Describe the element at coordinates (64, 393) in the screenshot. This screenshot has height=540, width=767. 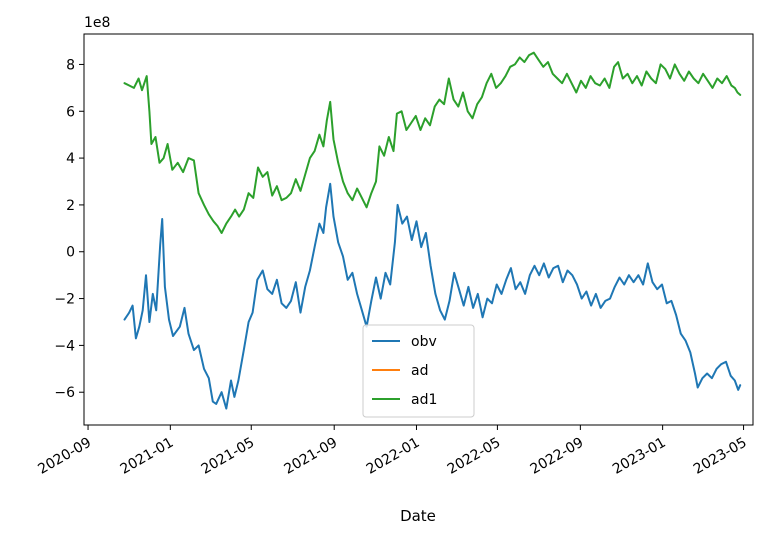
I see `y-tick-label: −6` at that location.